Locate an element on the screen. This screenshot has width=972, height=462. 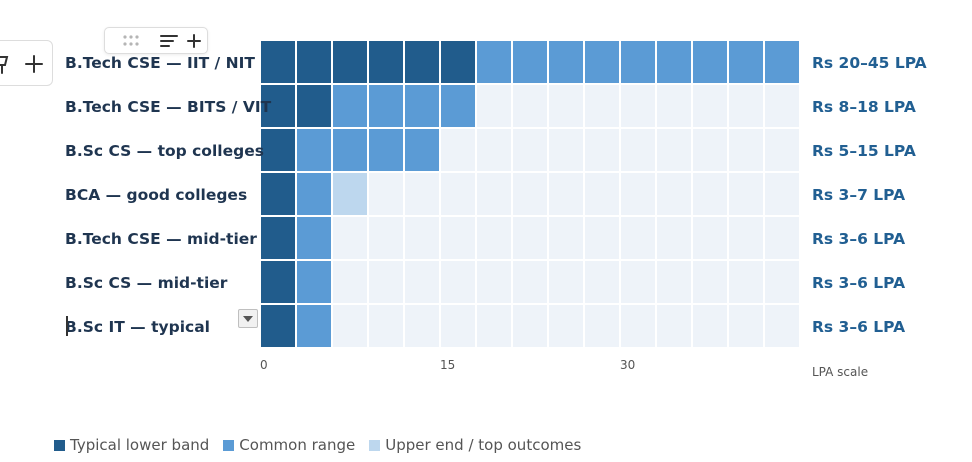
row-label: B.Tech CSE — IIT / NIT is located at coordinates (160, 63).